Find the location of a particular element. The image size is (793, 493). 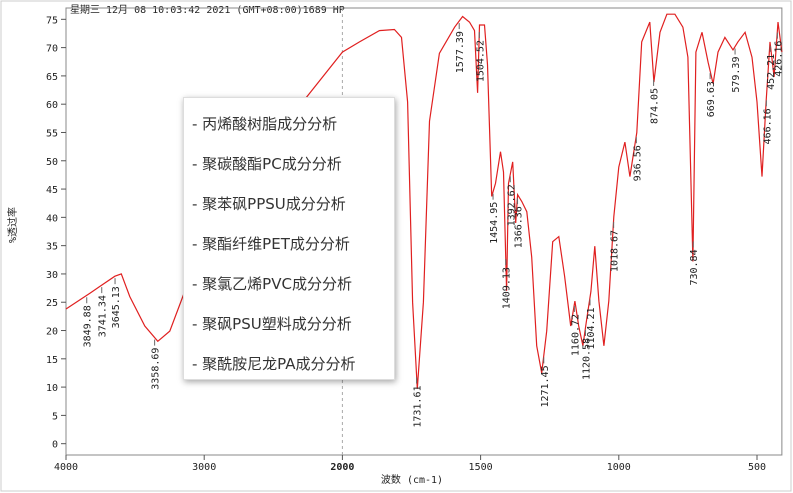

x-tick-label: 3000 is located at coordinates (204, 467).